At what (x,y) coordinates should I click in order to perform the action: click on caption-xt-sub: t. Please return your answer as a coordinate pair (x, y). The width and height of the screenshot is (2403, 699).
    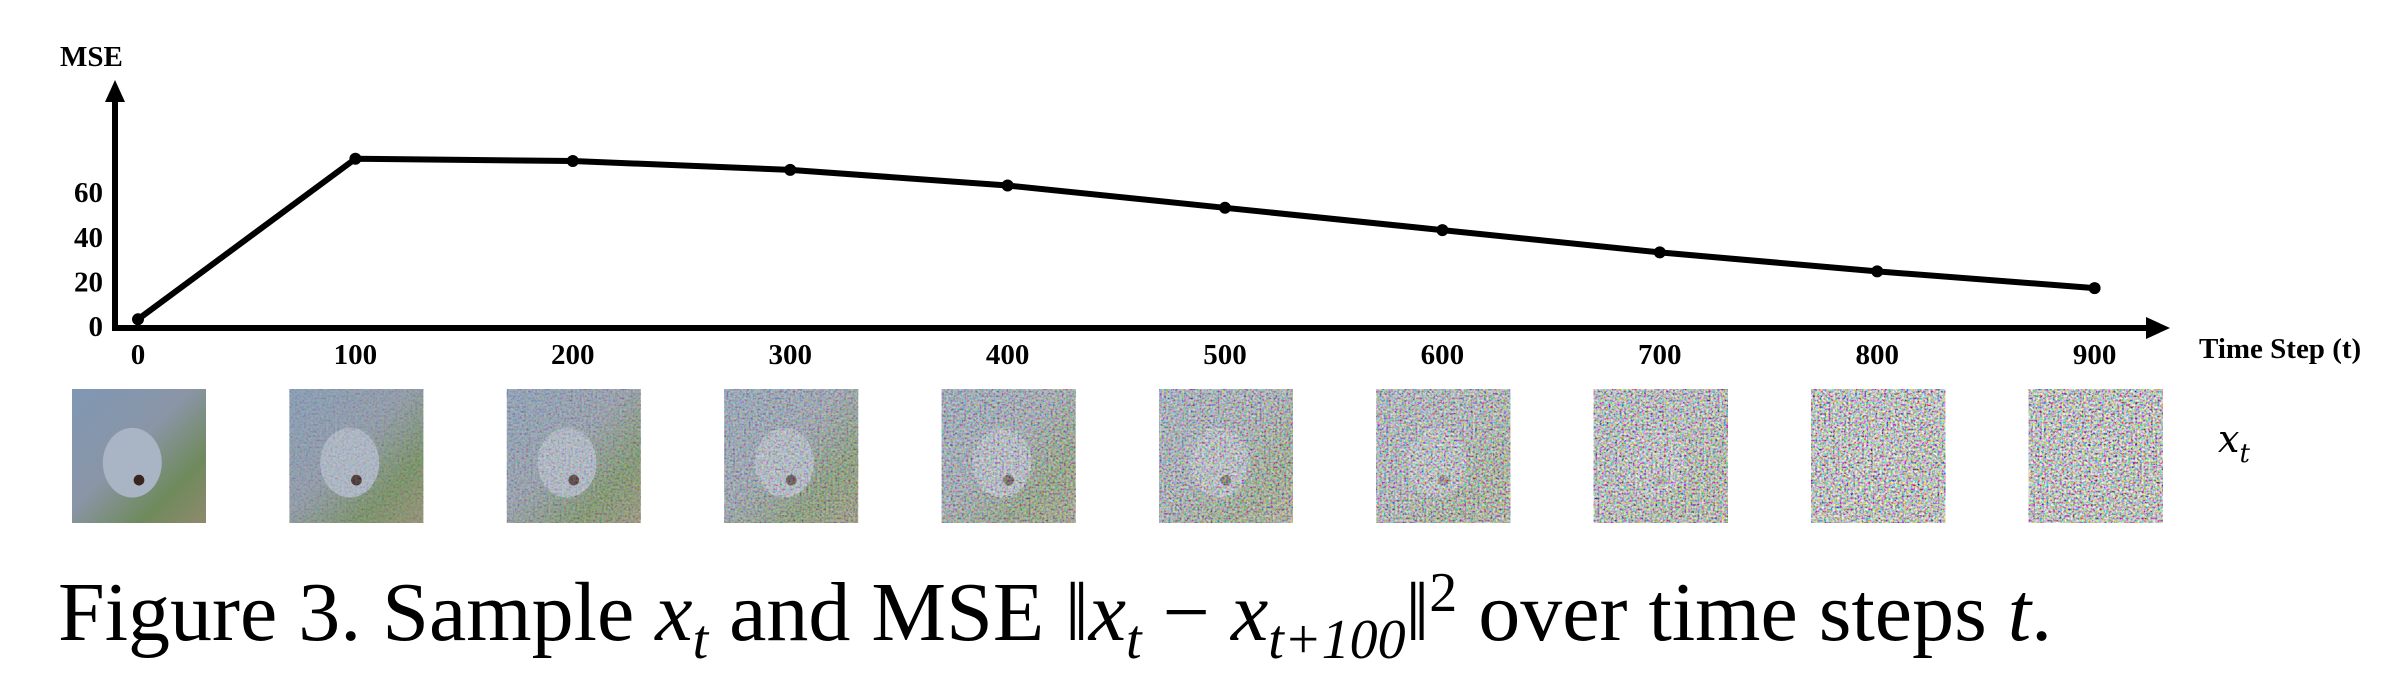
    Looking at the image, I should click on (700, 639).